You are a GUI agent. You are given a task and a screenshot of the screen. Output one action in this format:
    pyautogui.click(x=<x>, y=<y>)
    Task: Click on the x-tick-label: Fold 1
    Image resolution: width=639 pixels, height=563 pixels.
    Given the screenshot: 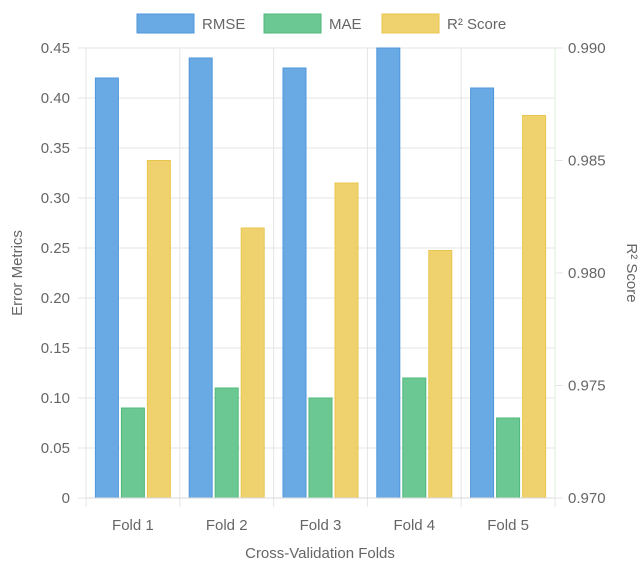 What is the action you would take?
    pyautogui.click(x=133, y=525)
    